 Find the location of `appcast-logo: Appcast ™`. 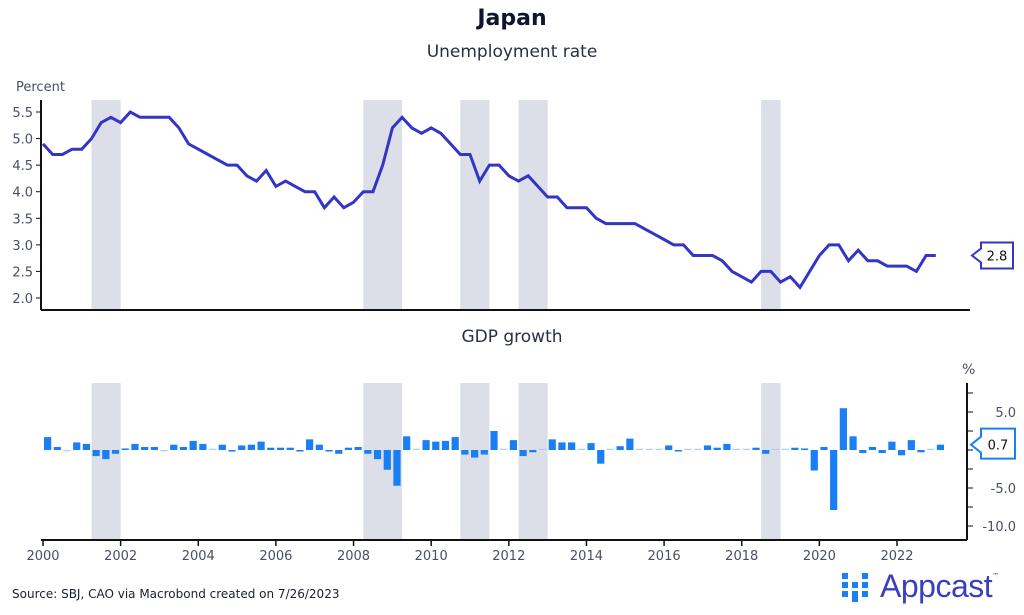

appcast-logo: Appcast ™ is located at coordinates (919, 586).